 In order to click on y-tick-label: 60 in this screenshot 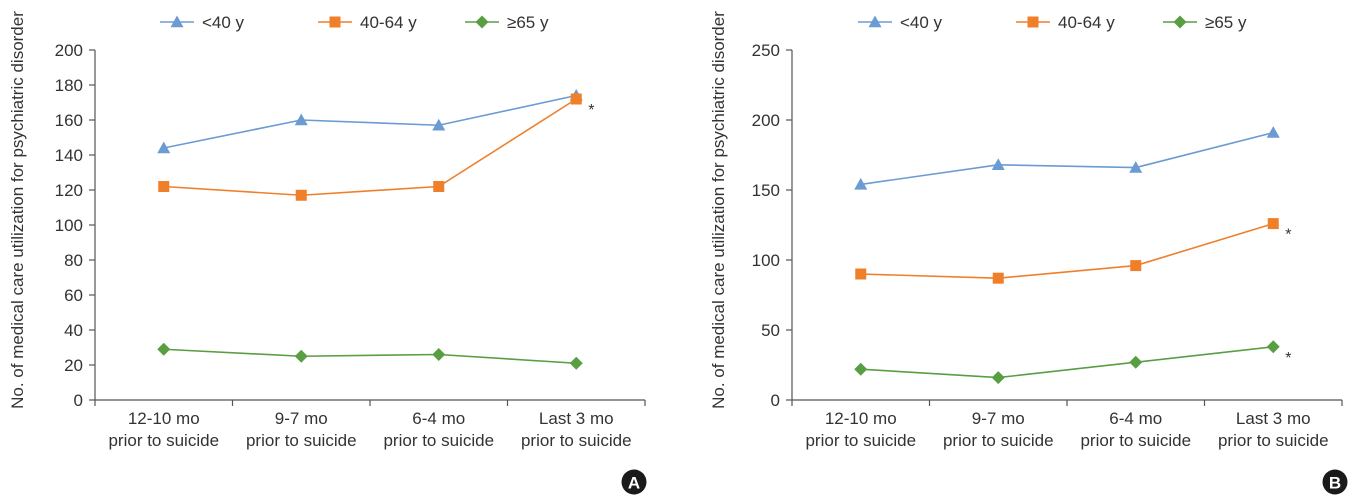, I will do `click(73, 295)`.